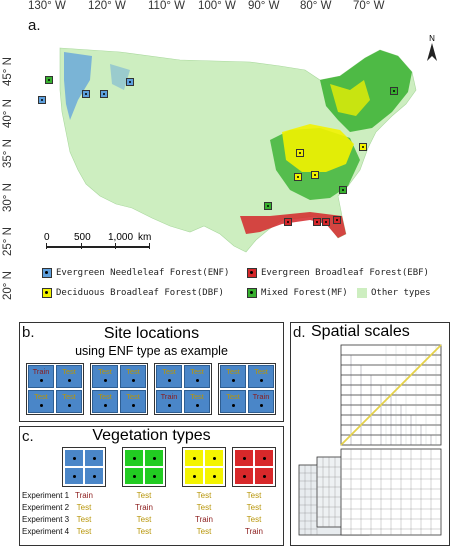 The width and height of the screenshot is (457, 550). I want to click on experiment-label: Experiment 4, so click(46, 531).